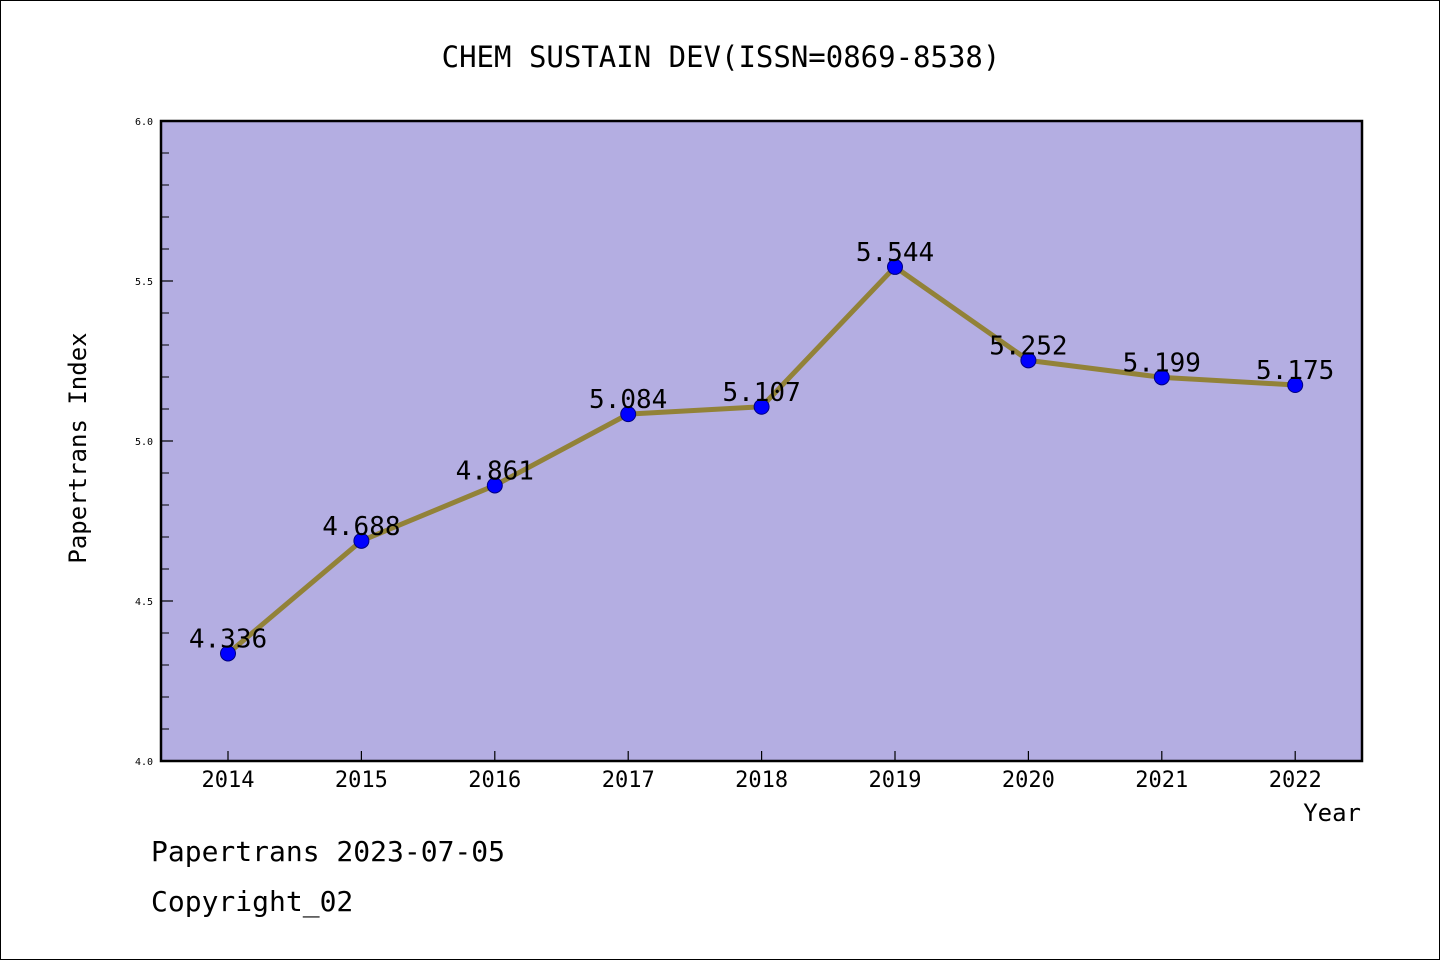 Image resolution: width=1440 pixels, height=961 pixels. Describe the element at coordinates (628, 400) in the screenshot. I see `data-label: 5.084` at that location.